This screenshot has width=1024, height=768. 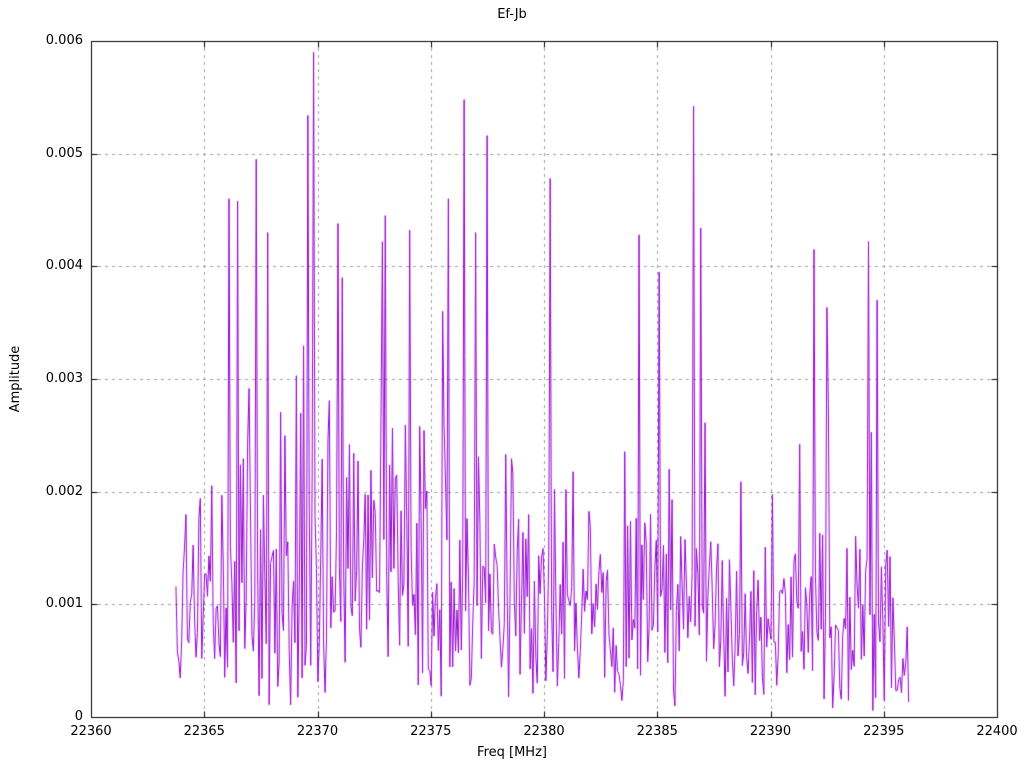 What do you see at coordinates (64, 378) in the screenshot?
I see `y-tick-label: 0.003` at bounding box center [64, 378].